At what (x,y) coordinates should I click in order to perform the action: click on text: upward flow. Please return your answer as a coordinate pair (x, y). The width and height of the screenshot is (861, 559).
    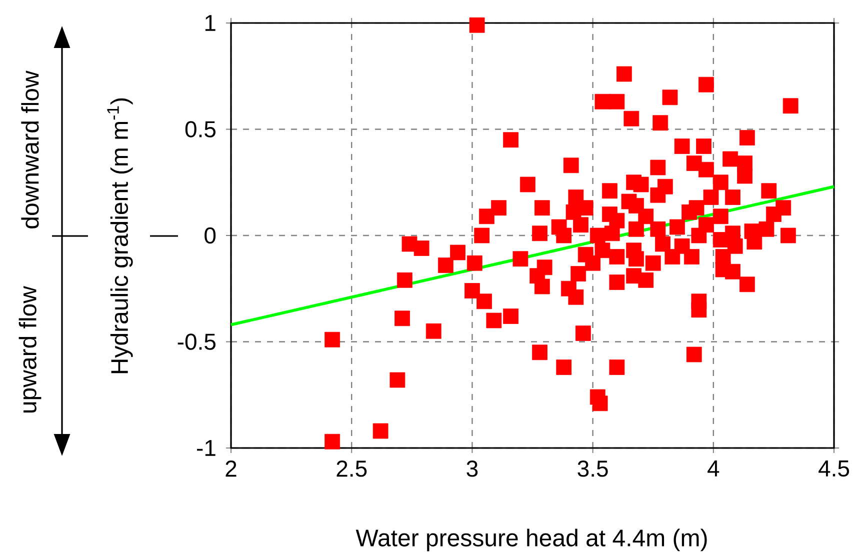
    Looking at the image, I should click on (30, 349).